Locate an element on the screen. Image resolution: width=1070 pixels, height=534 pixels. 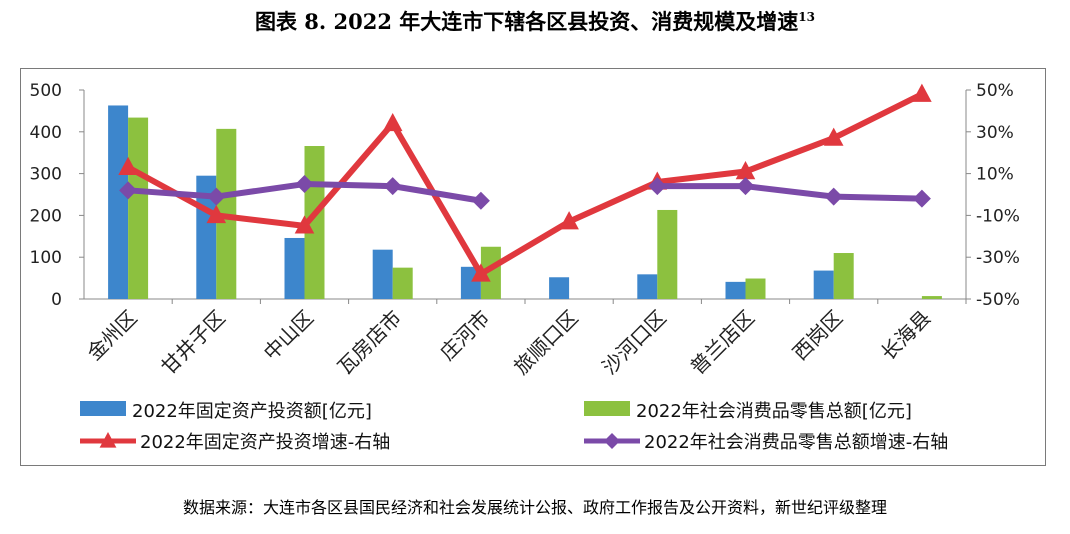
category-label: 普兰店区 is located at coordinates (722, 343).